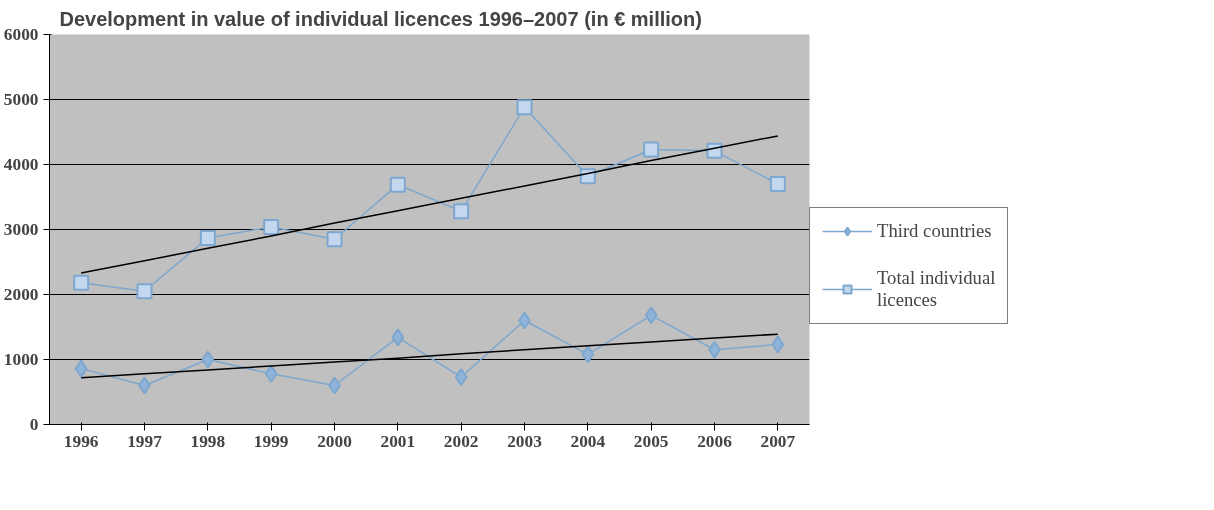  I want to click on y-tick-label: 0, so click(34, 424).